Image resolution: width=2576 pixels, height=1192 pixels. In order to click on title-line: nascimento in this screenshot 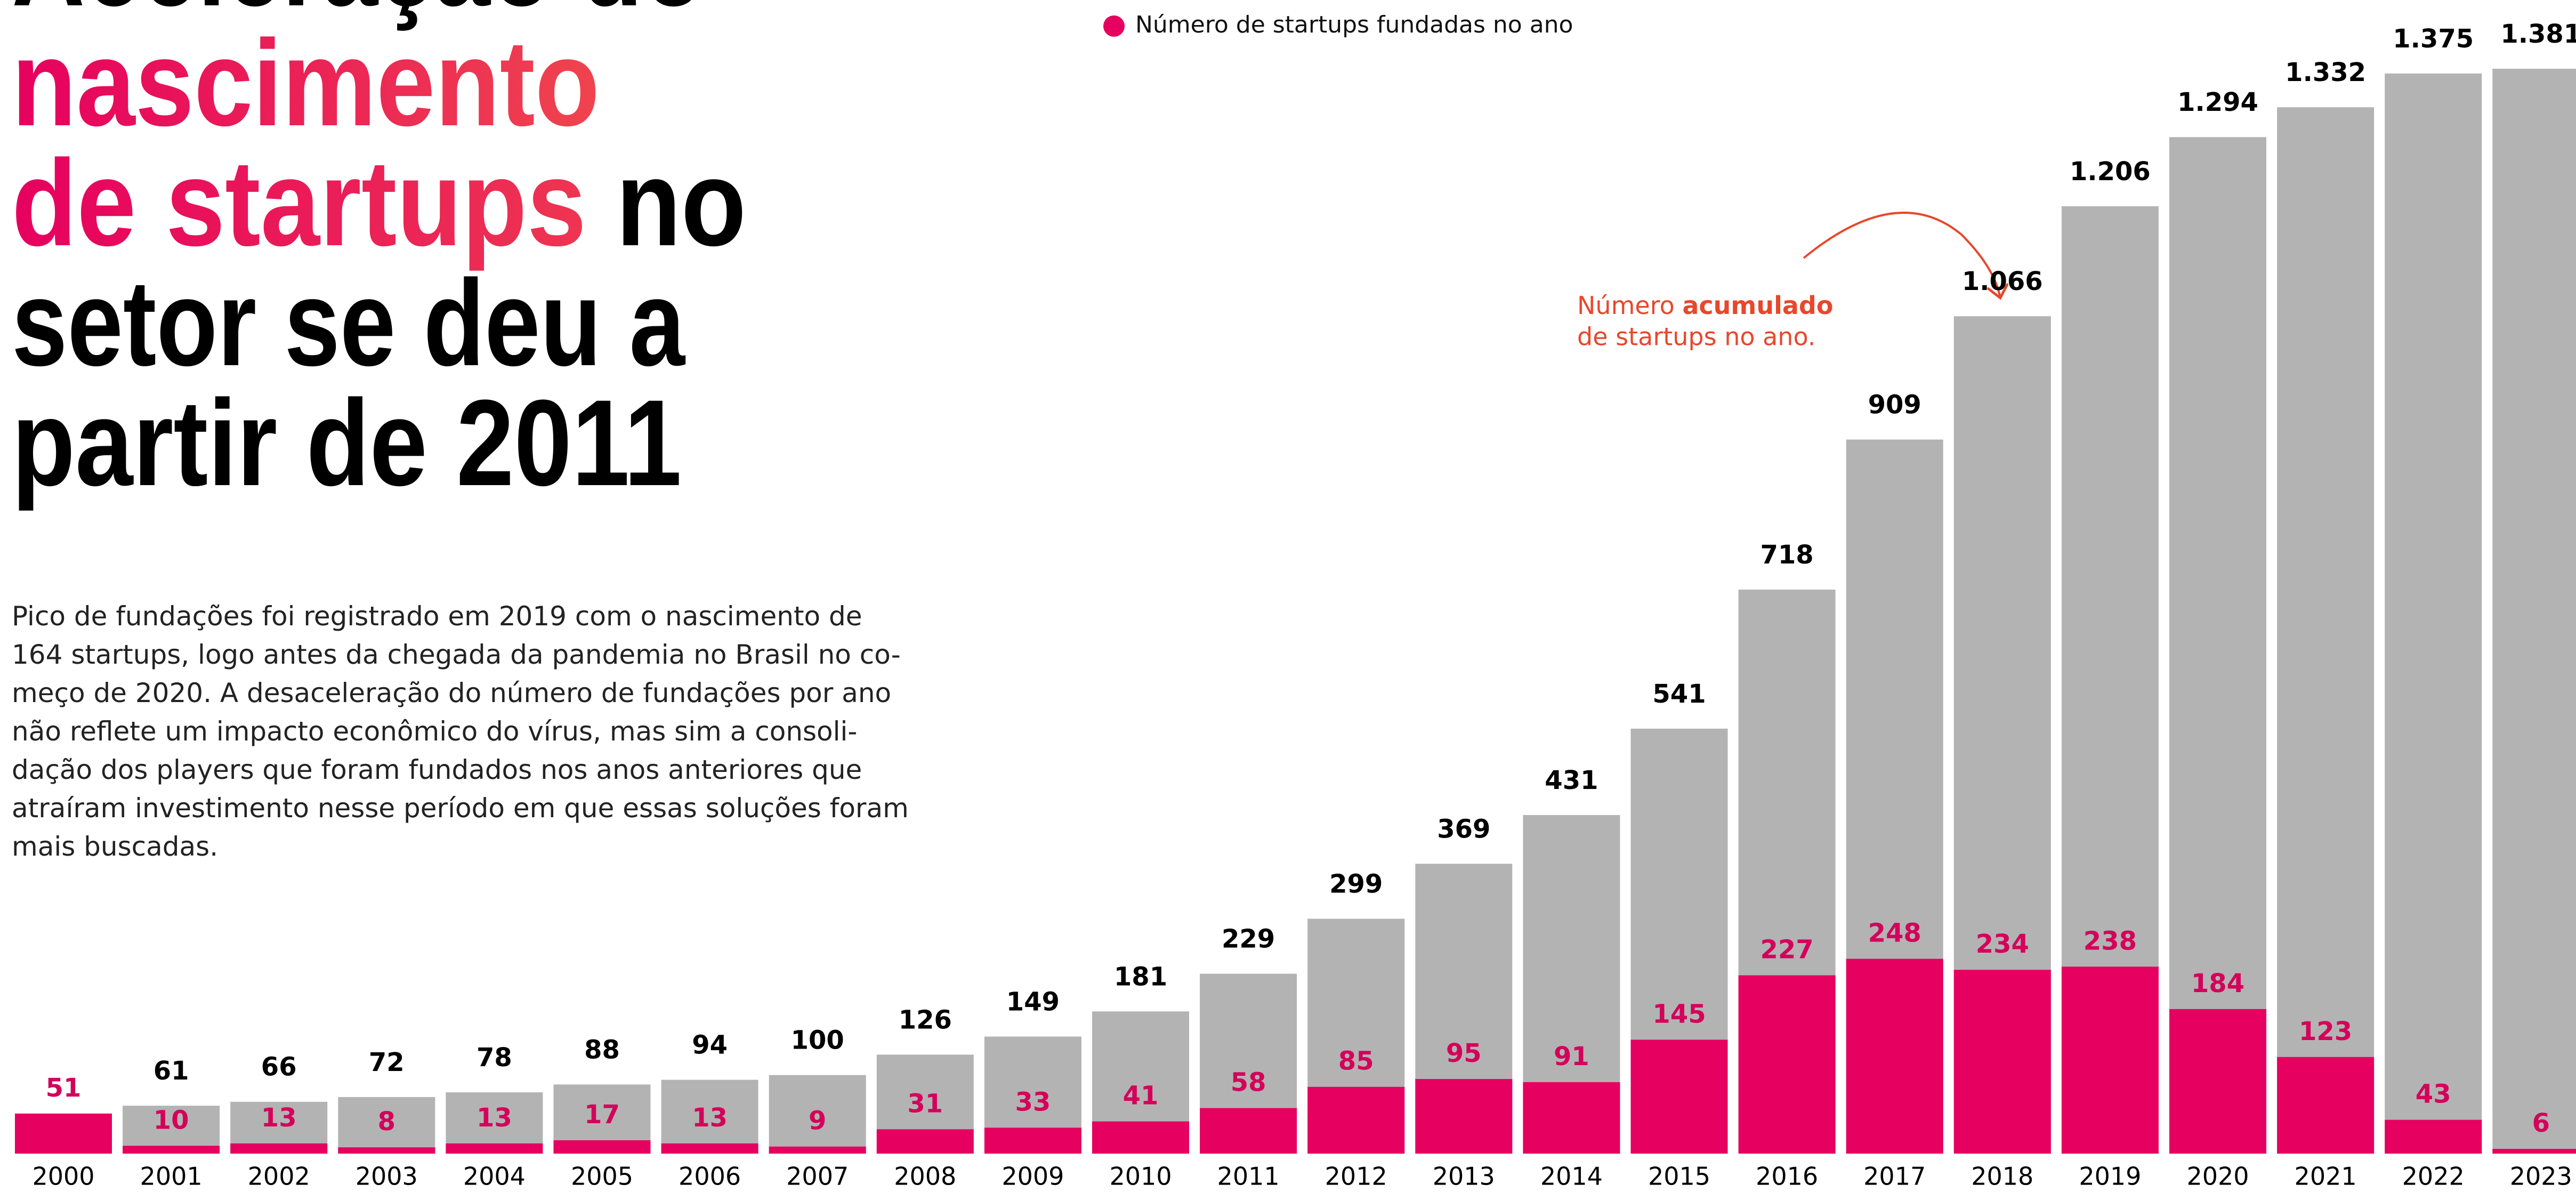, I will do `click(306, 82)`.